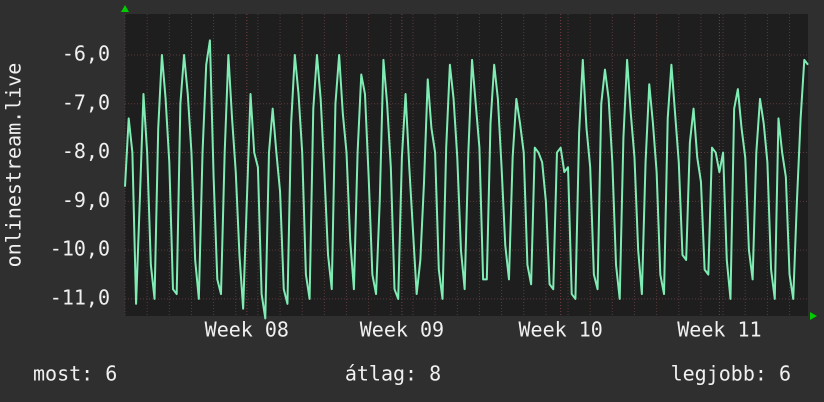 The image size is (824, 402). I want to click on x-tick-label: Week 08, so click(247, 330).